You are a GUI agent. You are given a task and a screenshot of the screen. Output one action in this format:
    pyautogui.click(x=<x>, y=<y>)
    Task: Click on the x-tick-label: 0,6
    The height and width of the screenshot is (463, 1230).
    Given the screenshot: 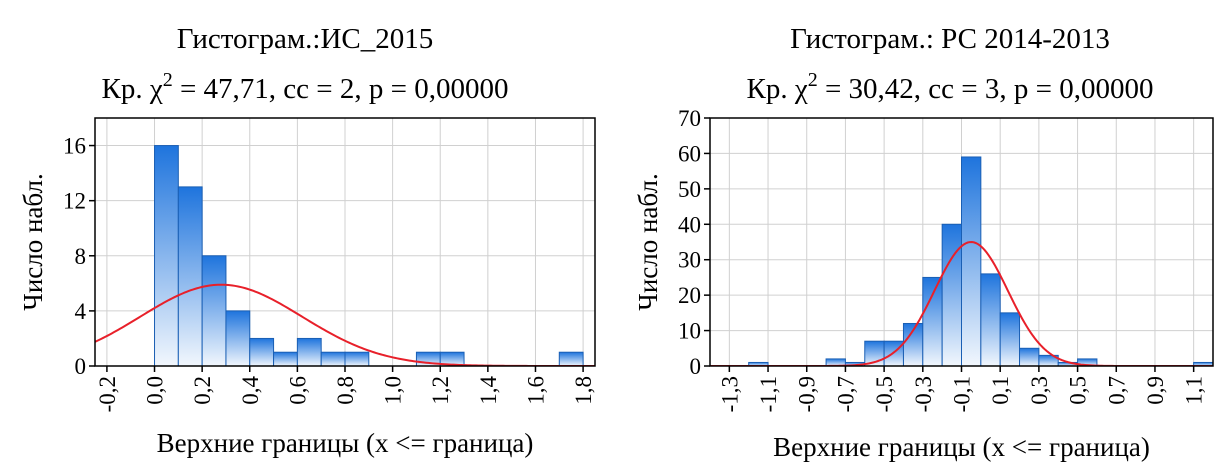 What is the action you would take?
    pyautogui.click(x=297, y=390)
    